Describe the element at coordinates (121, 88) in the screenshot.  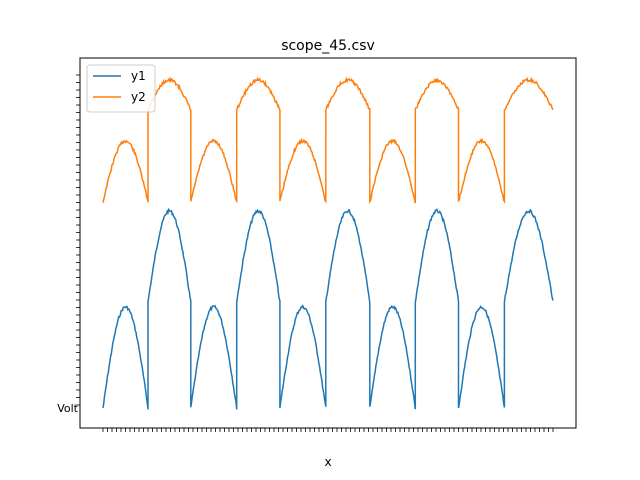
I see `legend: y1 y2` at that location.